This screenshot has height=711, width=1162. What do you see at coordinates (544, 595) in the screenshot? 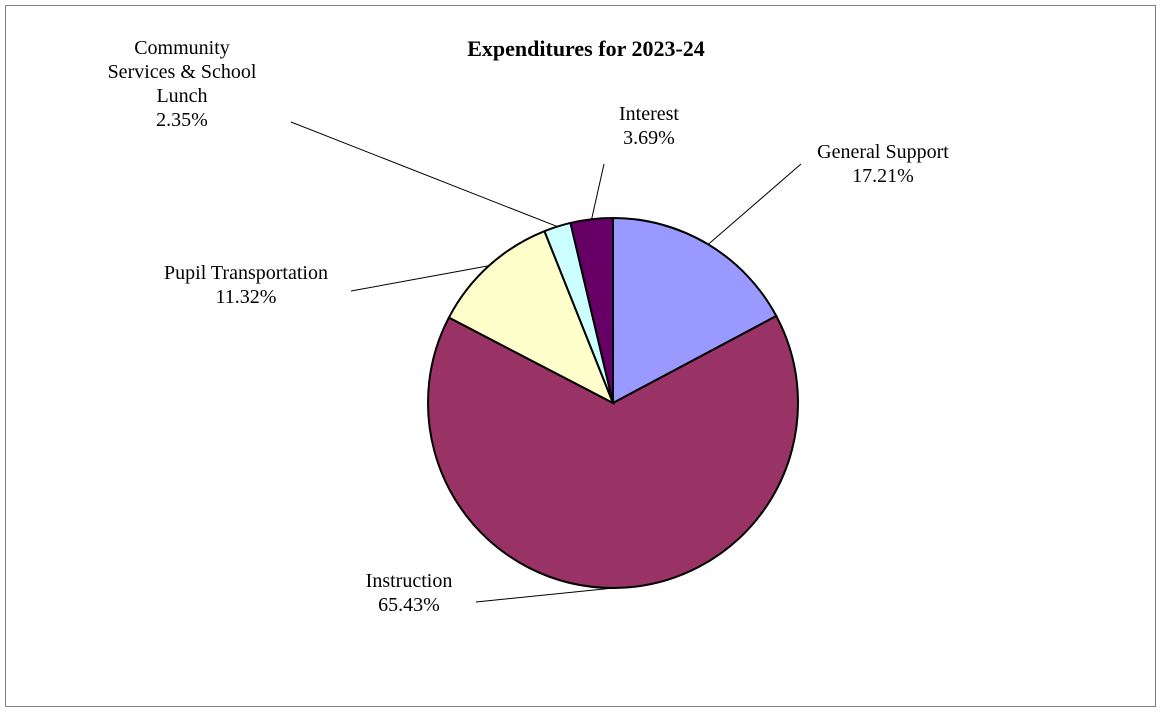
I see `leader-line-instruction` at bounding box center [544, 595].